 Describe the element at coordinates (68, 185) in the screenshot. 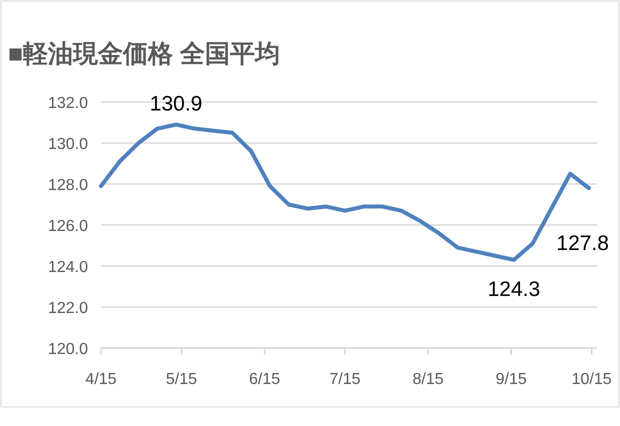

I see `y-tick-label: 128.0` at that location.